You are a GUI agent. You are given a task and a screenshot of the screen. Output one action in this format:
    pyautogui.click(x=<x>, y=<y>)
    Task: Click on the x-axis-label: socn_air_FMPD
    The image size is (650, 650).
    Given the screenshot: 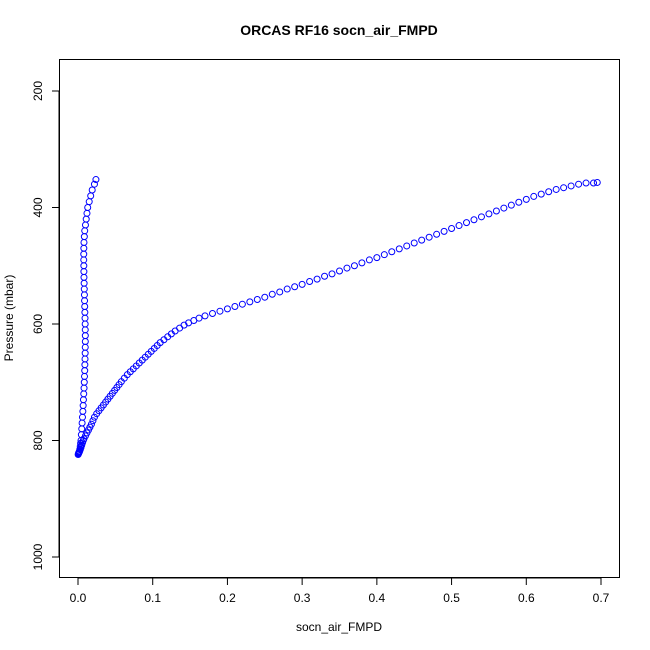 What is the action you would take?
    pyautogui.click(x=339, y=627)
    